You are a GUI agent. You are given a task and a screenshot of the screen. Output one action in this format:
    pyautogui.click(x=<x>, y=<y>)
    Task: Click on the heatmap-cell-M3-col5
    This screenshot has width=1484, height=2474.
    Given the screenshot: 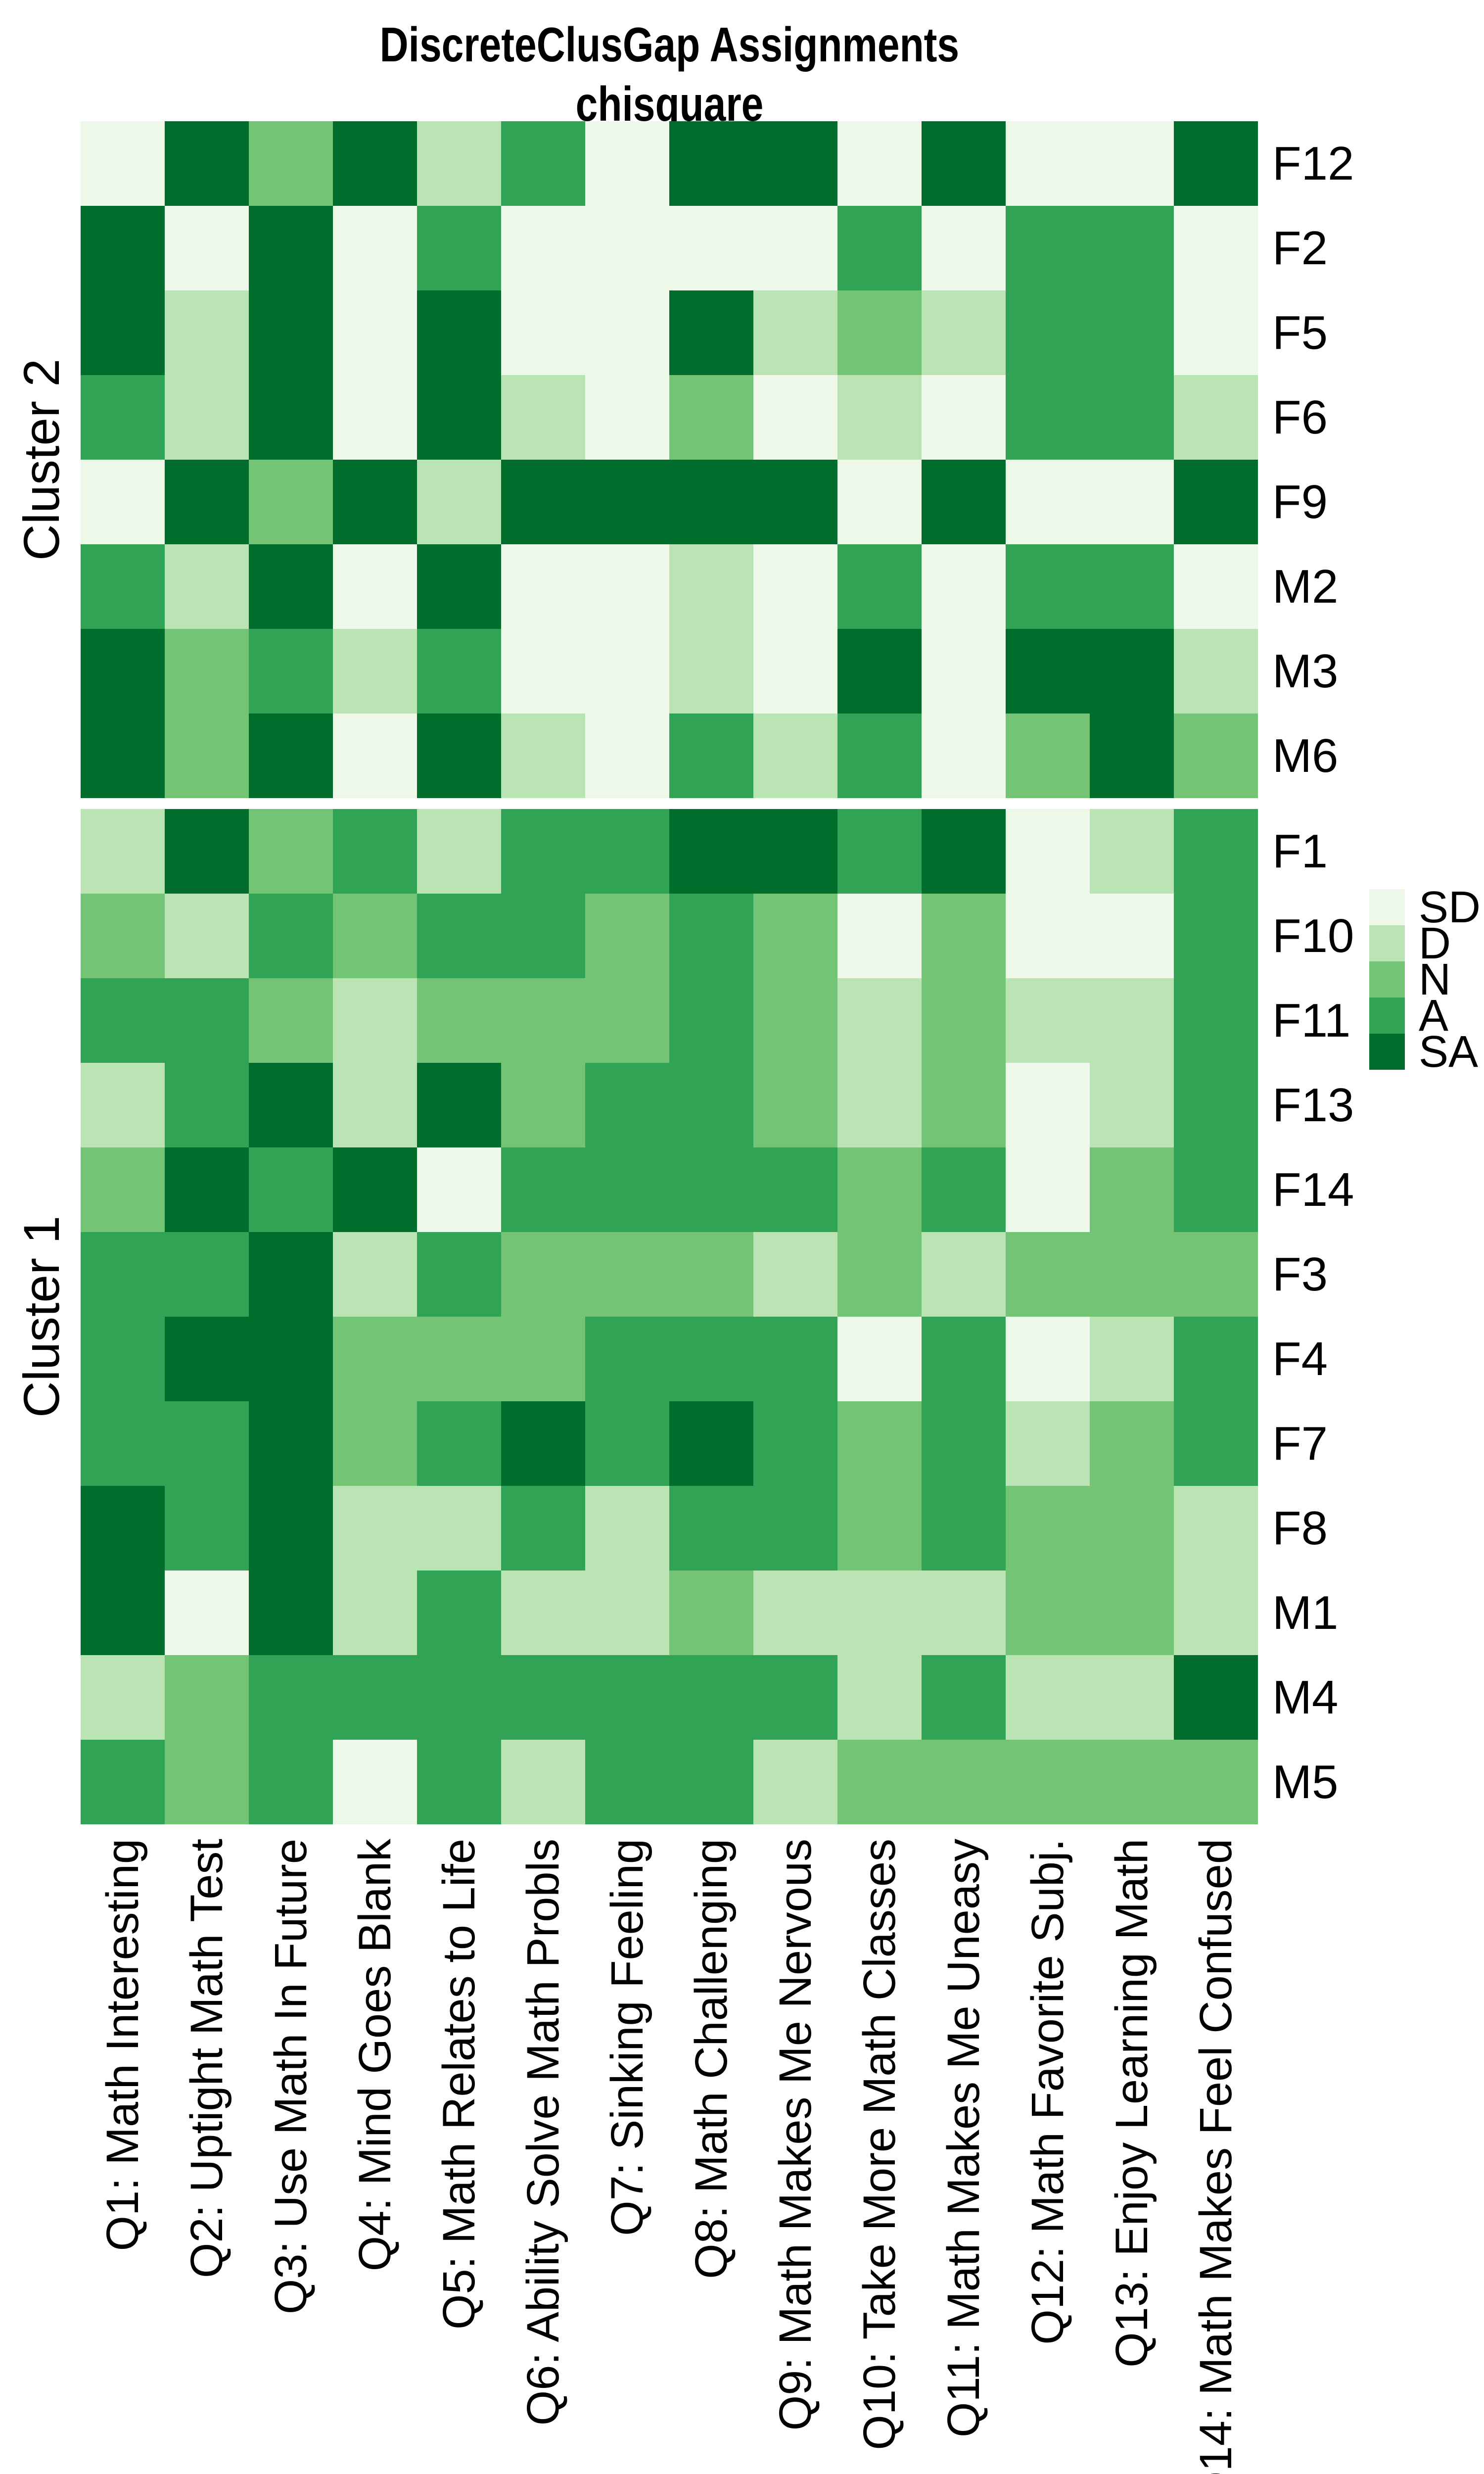 What is the action you would take?
    pyautogui.click(x=459, y=672)
    